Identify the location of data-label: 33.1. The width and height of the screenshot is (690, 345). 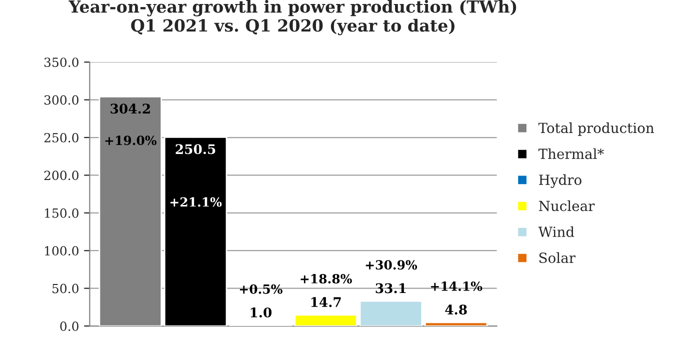
(391, 288).